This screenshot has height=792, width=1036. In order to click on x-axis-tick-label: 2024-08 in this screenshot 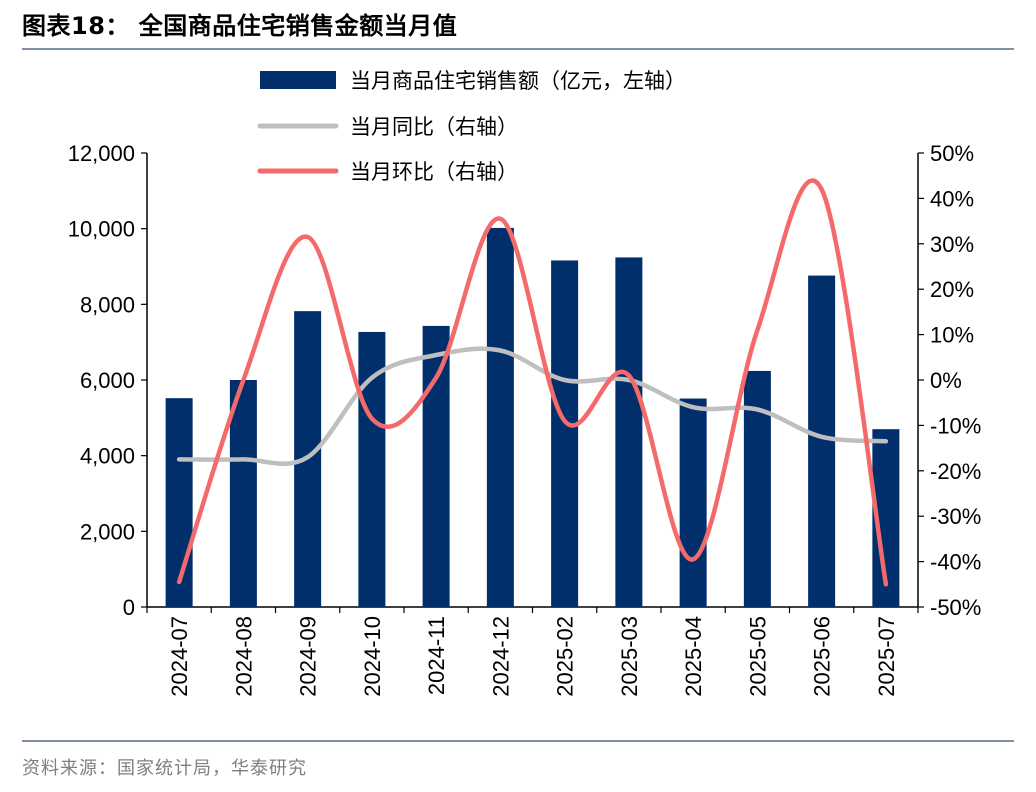, I will do `click(243, 656)`.